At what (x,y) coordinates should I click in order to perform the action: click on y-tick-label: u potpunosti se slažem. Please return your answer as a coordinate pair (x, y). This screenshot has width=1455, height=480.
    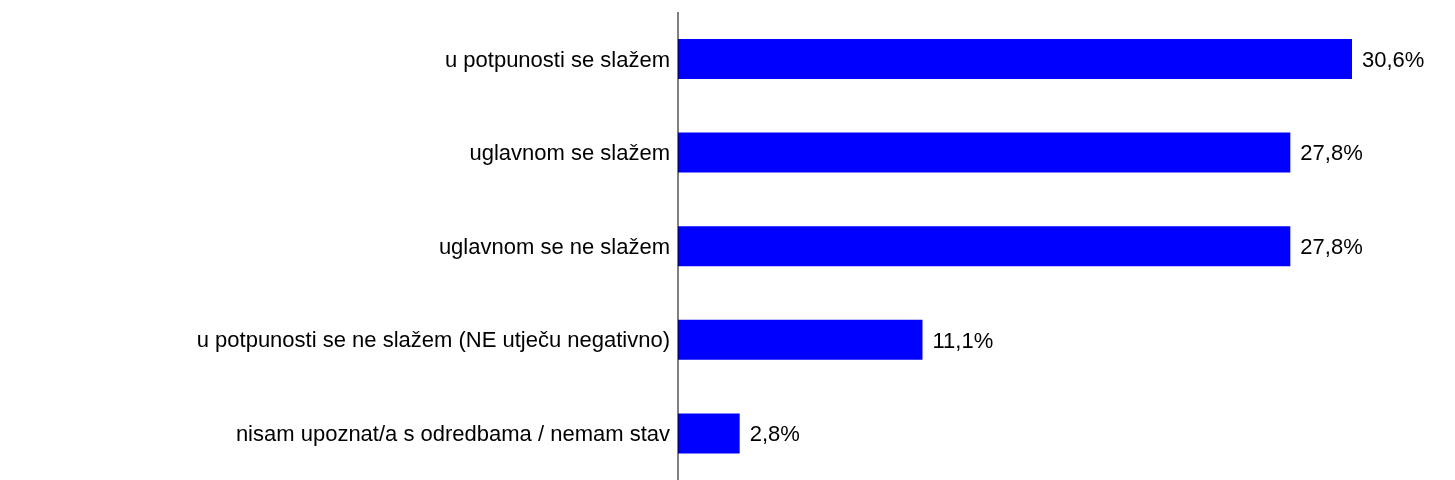
    Looking at the image, I should click on (557, 59).